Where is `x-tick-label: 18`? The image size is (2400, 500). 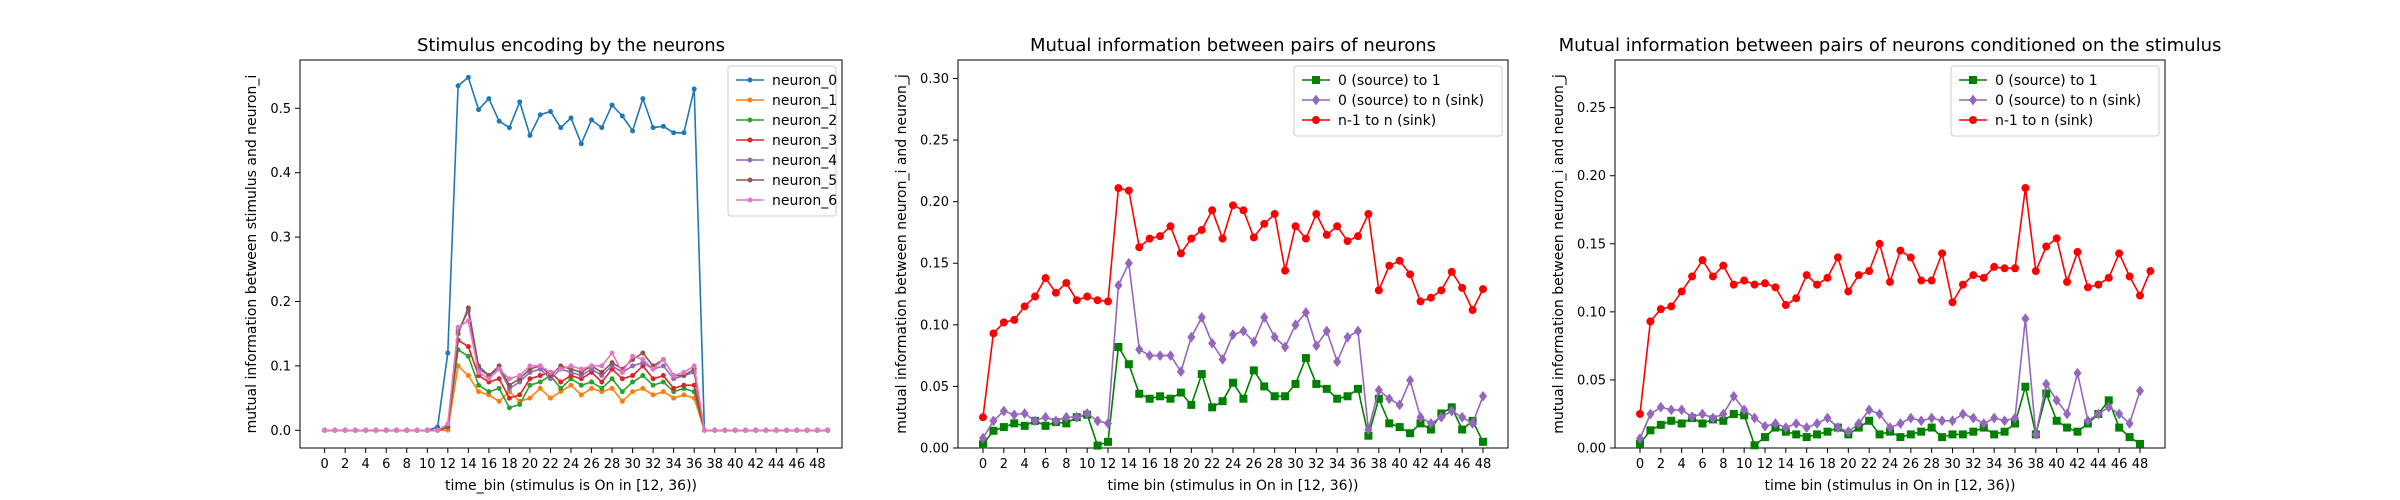 x-tick-label: 18 is located at coordinates (1827, 464).